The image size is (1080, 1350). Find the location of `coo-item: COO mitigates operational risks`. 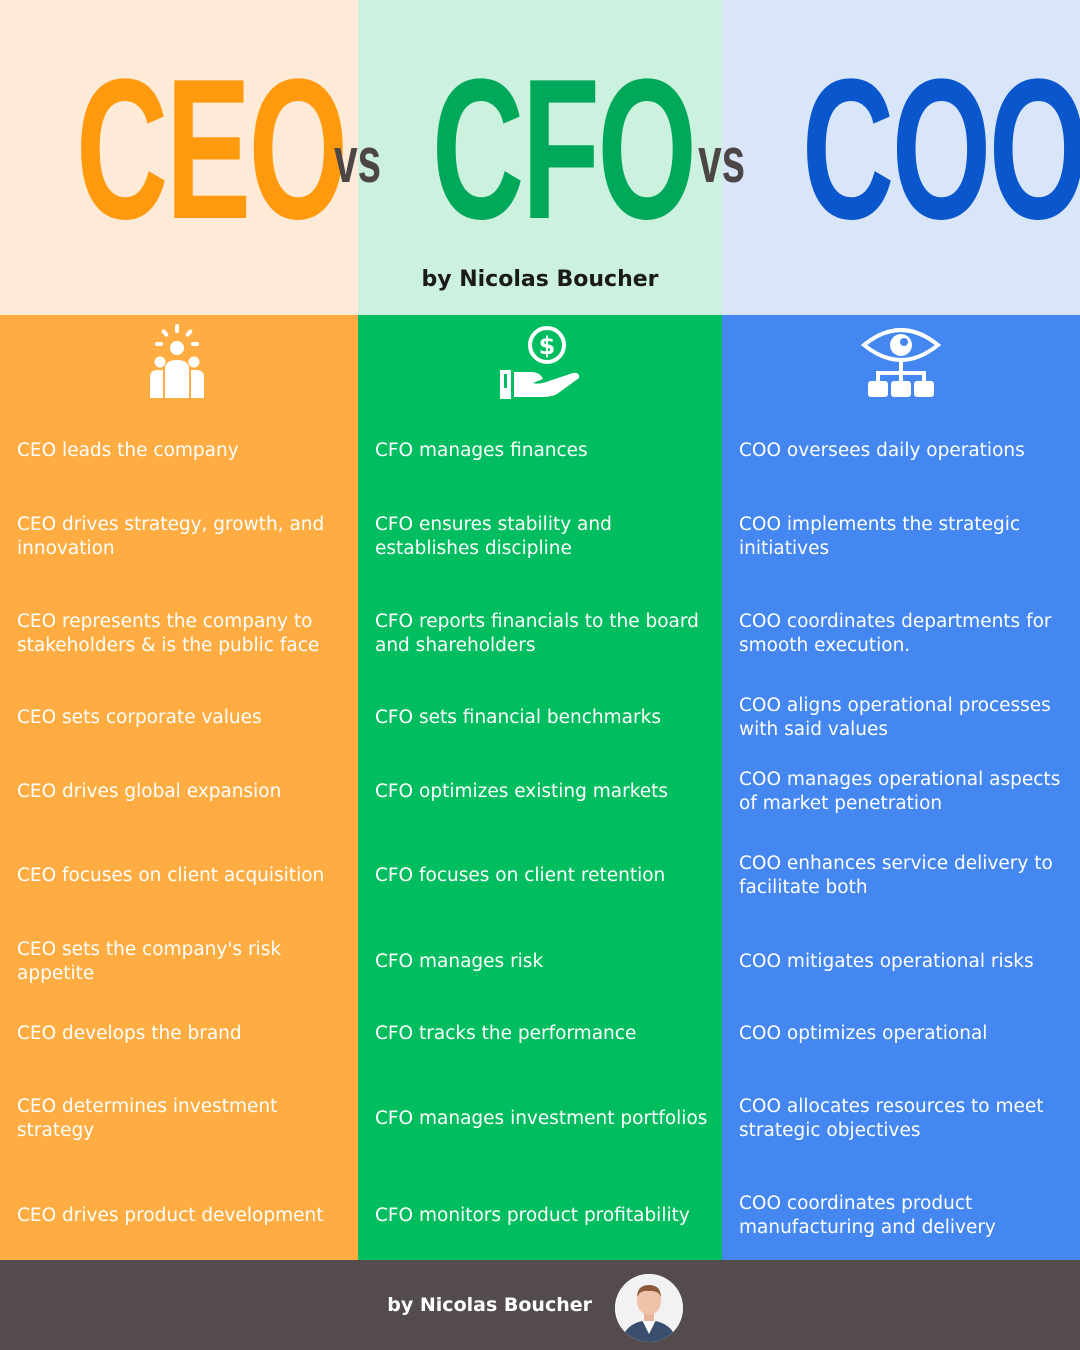

coo-item: COO mitigates operational risks is located at coordinates (886, 961).